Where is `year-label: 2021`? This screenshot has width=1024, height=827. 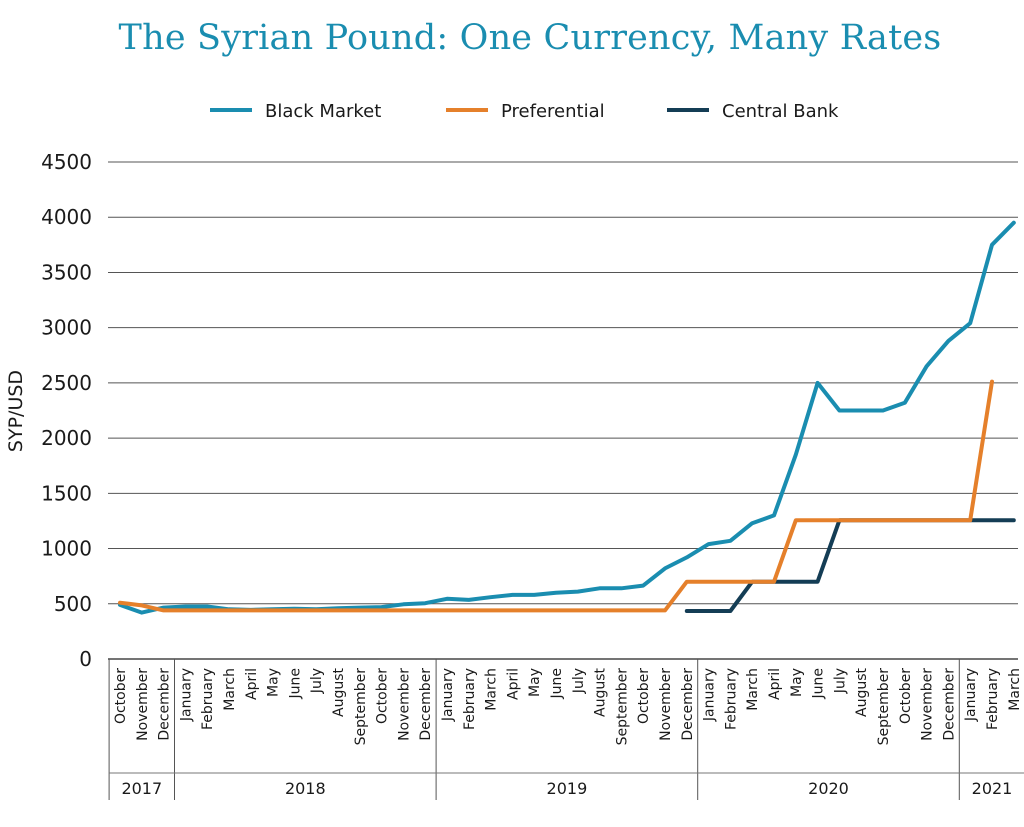
year-label: 2021 is located at coordinates (992, 788).